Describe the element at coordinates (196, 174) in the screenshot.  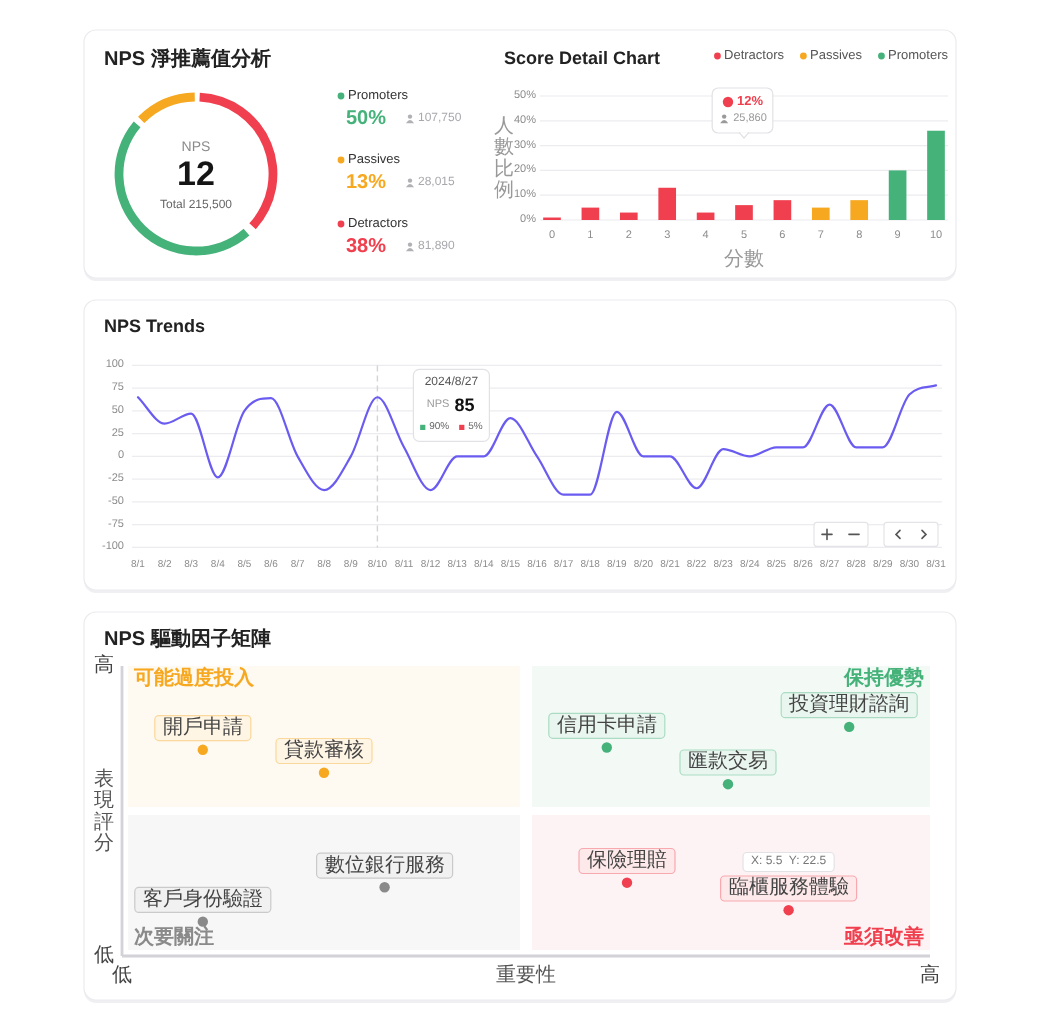
I see `annotation: 12` at that location.